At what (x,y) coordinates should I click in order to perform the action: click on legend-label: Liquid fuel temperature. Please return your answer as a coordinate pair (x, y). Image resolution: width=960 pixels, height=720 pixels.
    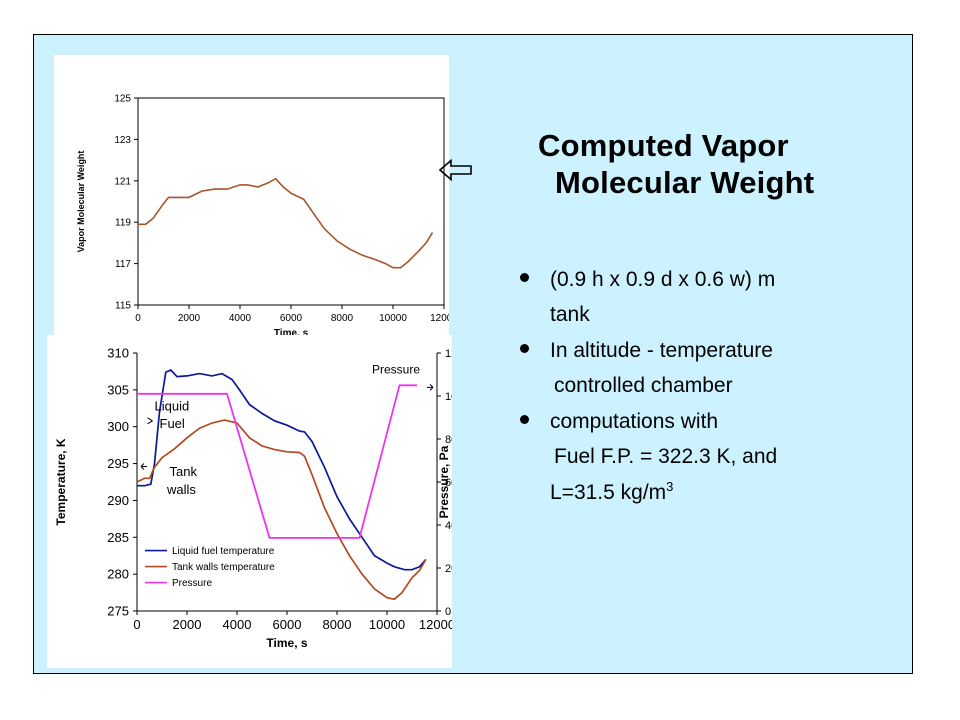
    Looking at the image, I should click on (223, 551).